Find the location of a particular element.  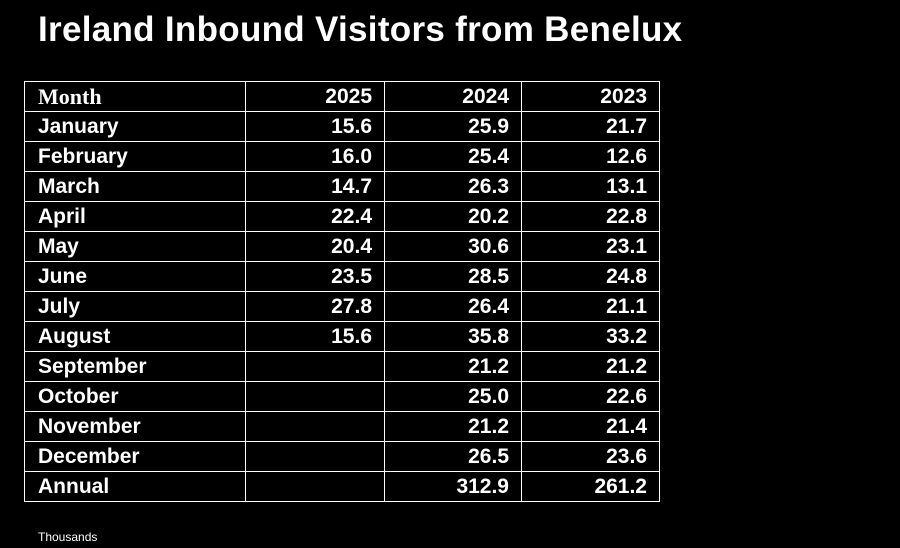

value-cell: 22.6 is located at coordinates (590, 396).